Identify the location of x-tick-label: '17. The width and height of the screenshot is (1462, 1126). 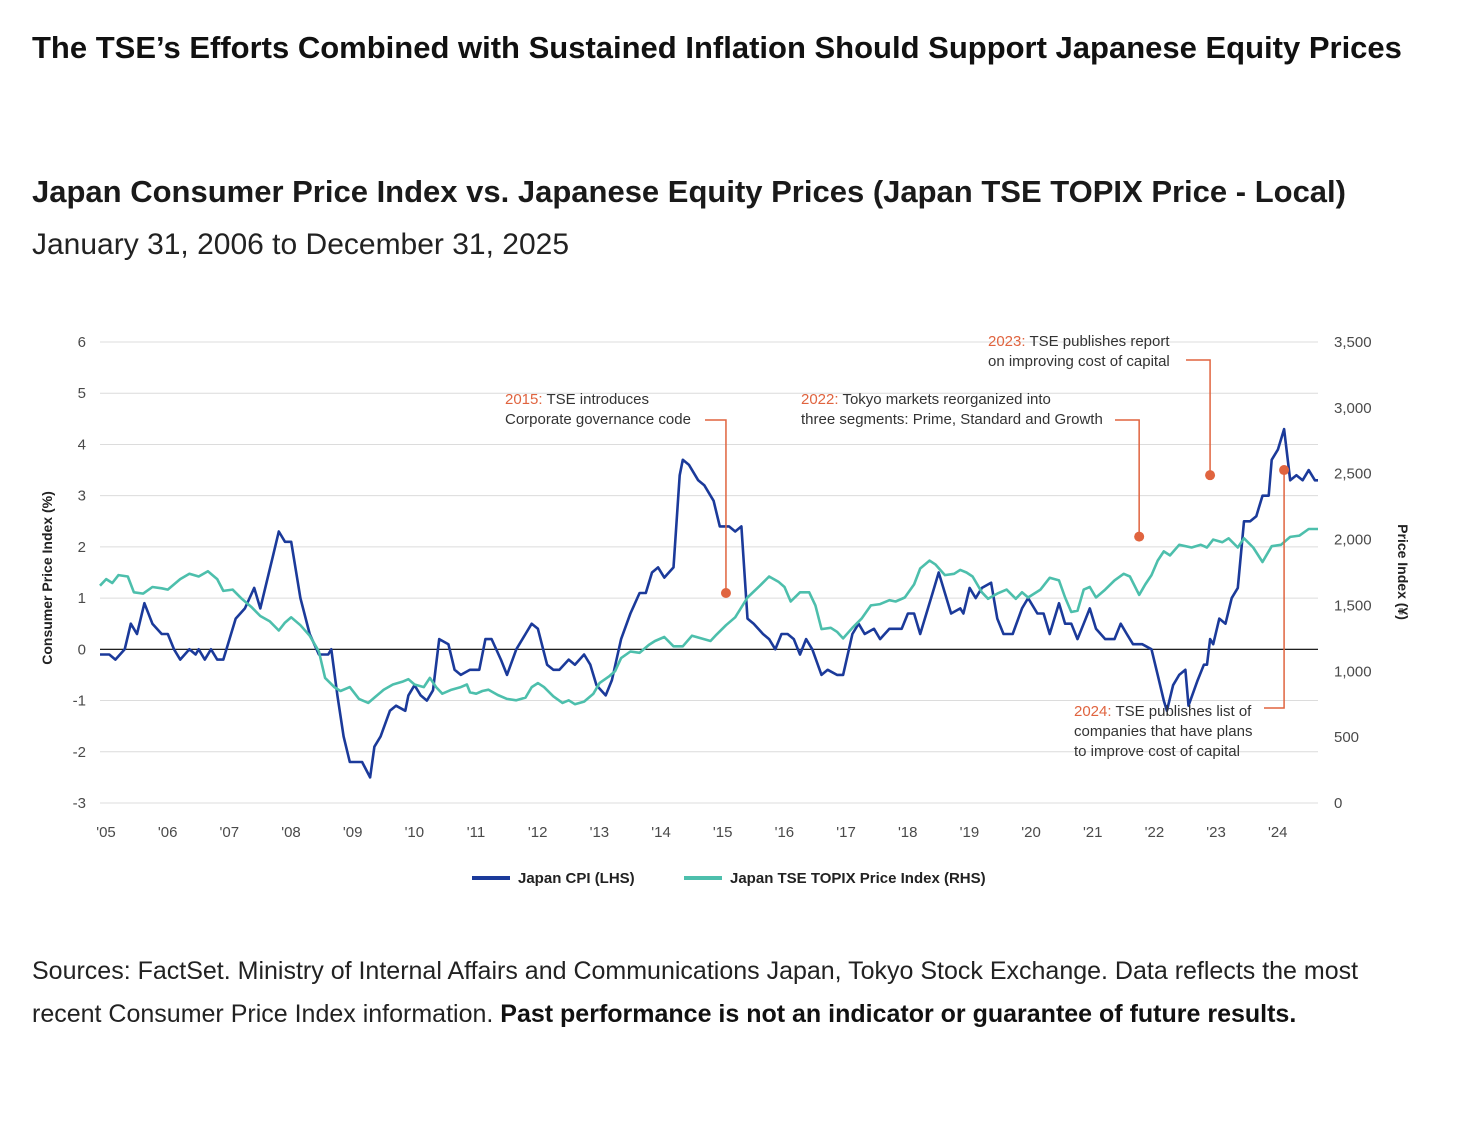
(846, 832).